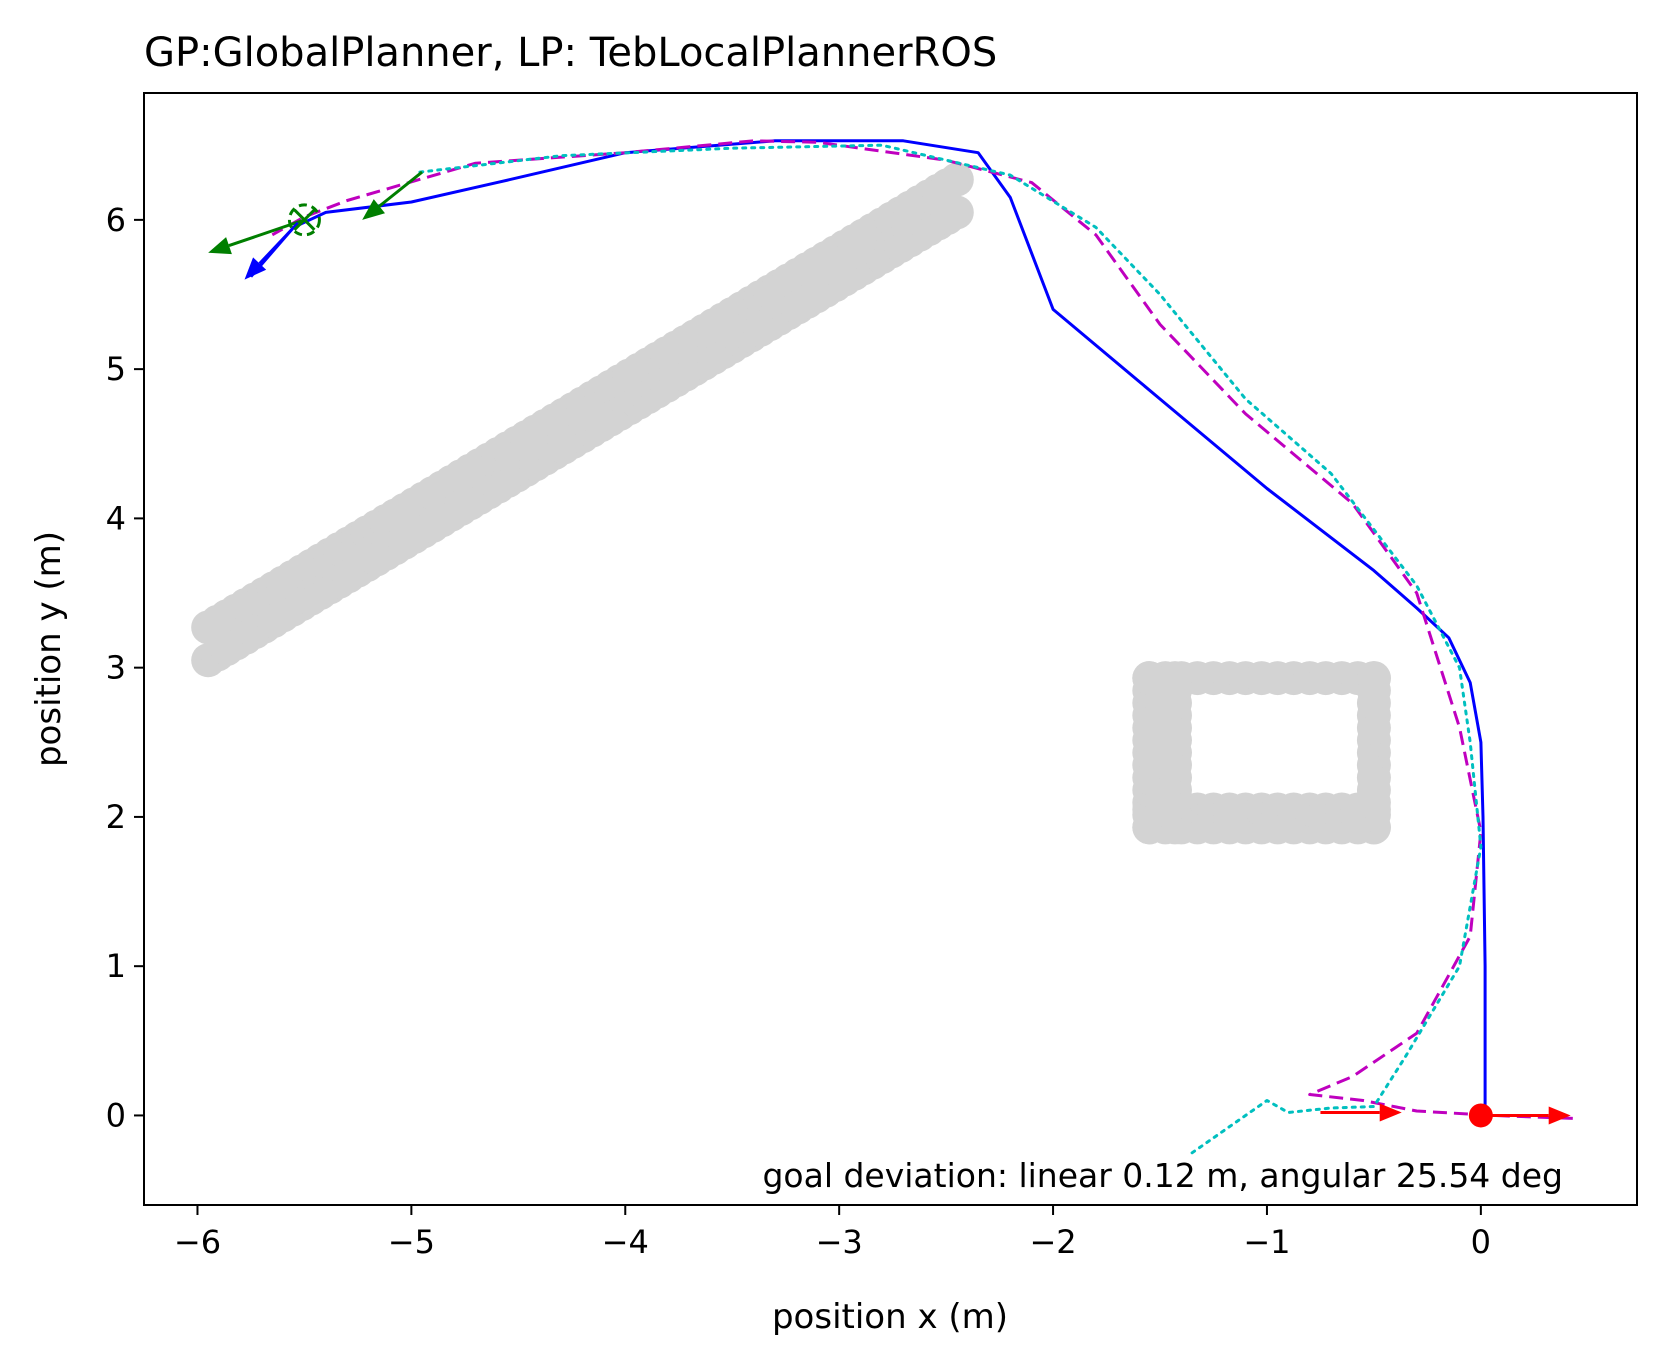 Image resolution: width=1662 pixels, height=1361 pixels. What do you see at coordinates (411, 1242) in the screenshot?
I see `x-tick-label: −5` at bounding box center [411, 1242].